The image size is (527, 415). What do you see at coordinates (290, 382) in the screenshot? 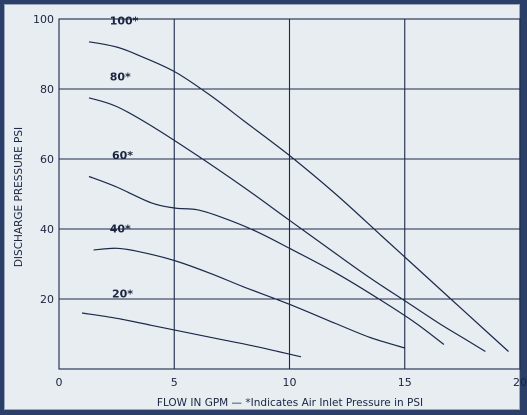
I see `x-tick-label: 10` at bounding box center [290, 382].